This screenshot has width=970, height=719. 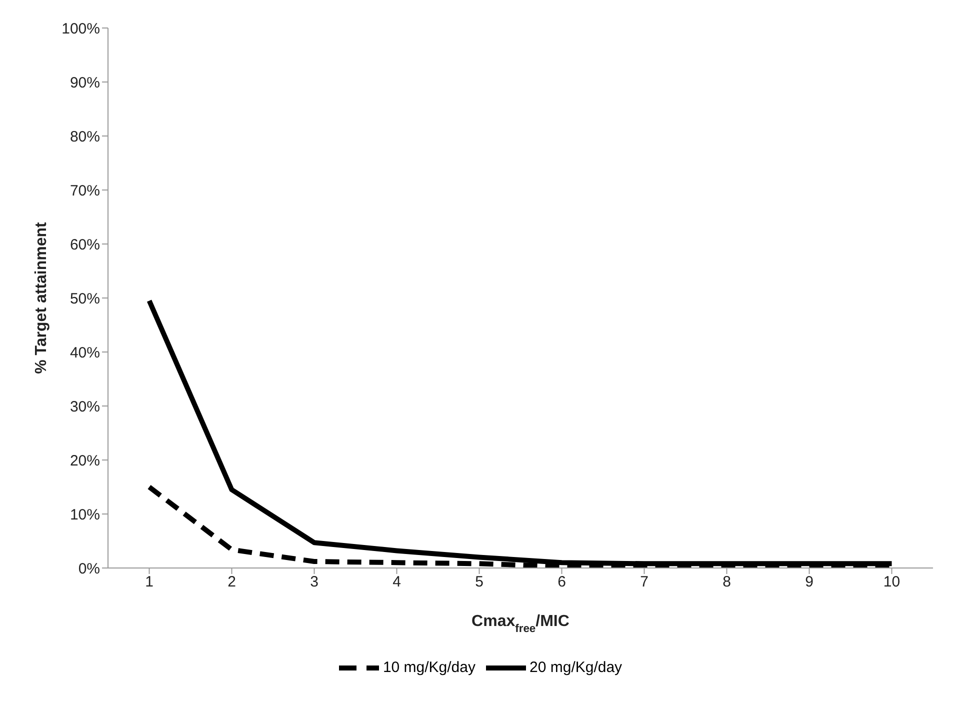 I want to click on x-tick-label: 5, so click(x=479, y=582).